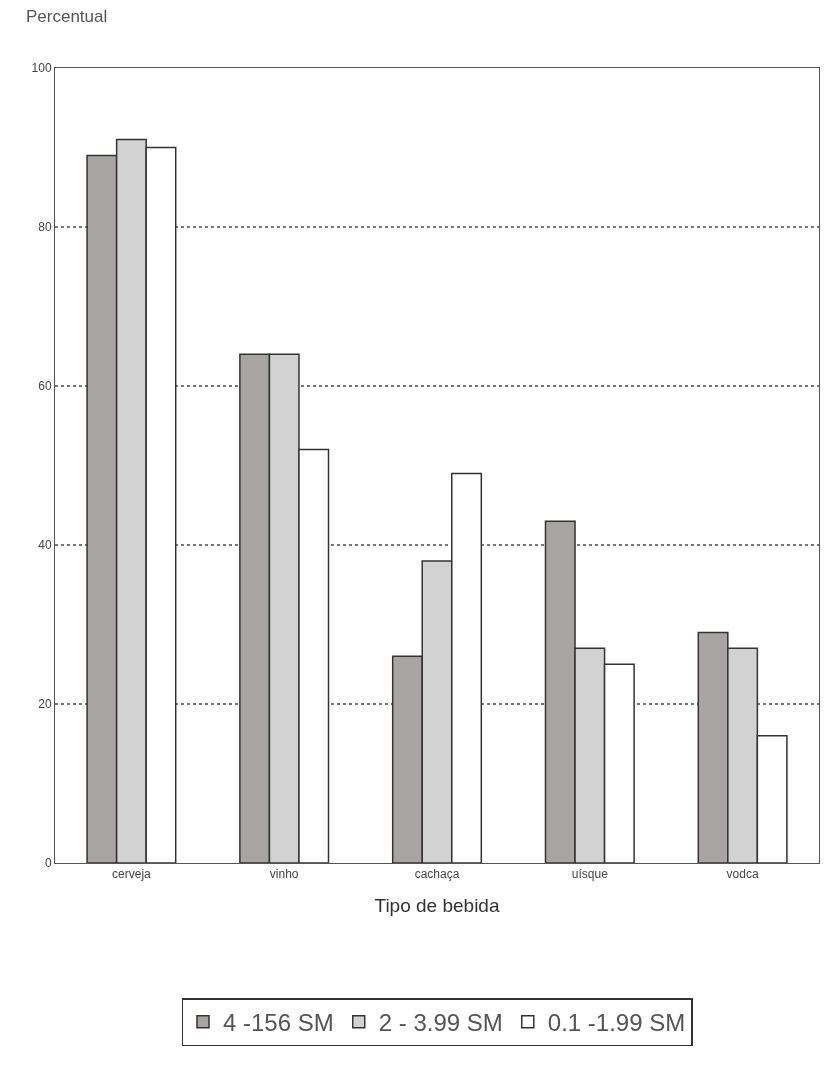 The image size is (827, 1082). What do you see at coordinates (67, 16) in the screenshot?
I see `y-axis-title: Percentual` at bounding box center [67, 16].